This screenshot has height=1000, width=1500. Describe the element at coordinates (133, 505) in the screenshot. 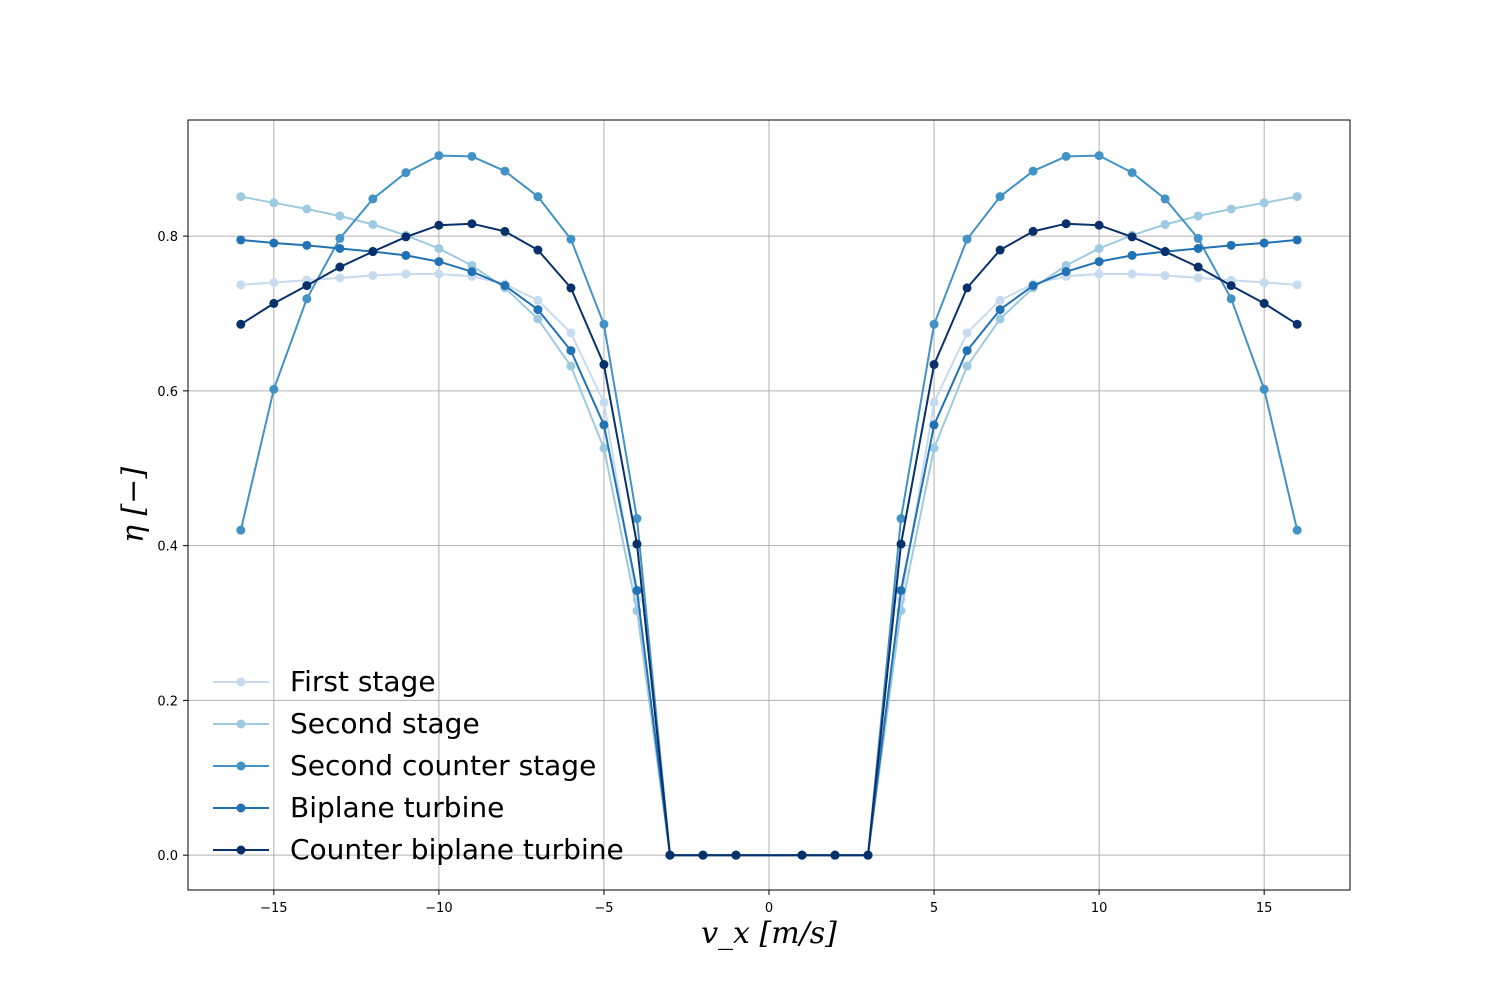

I see `y-axis-label: η [−]` at that location.